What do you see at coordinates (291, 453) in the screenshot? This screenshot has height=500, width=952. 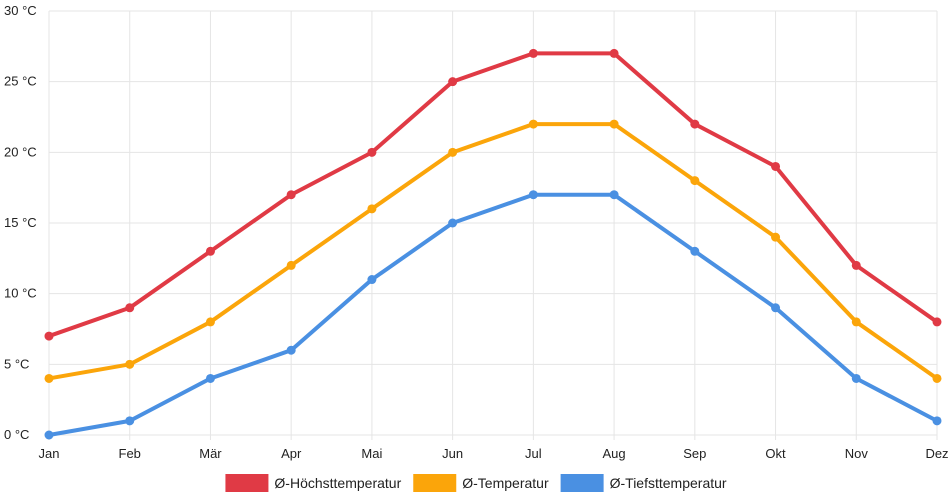 I see `x-tick-label: Apr` at bounding box center [291, 453].